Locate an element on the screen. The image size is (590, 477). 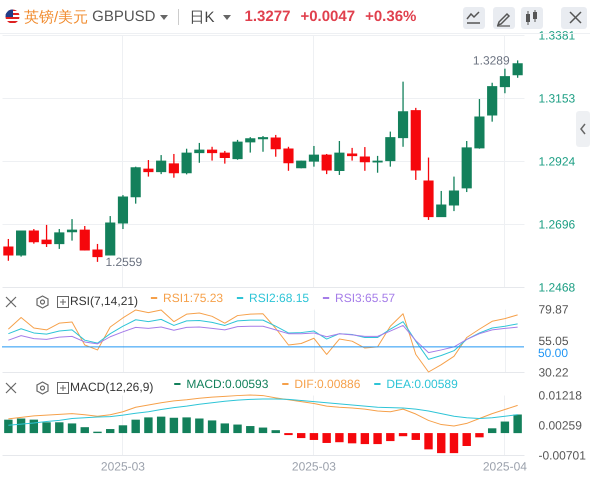
legend-label: RSI3:65.57 is located at coordinates (365, 298).